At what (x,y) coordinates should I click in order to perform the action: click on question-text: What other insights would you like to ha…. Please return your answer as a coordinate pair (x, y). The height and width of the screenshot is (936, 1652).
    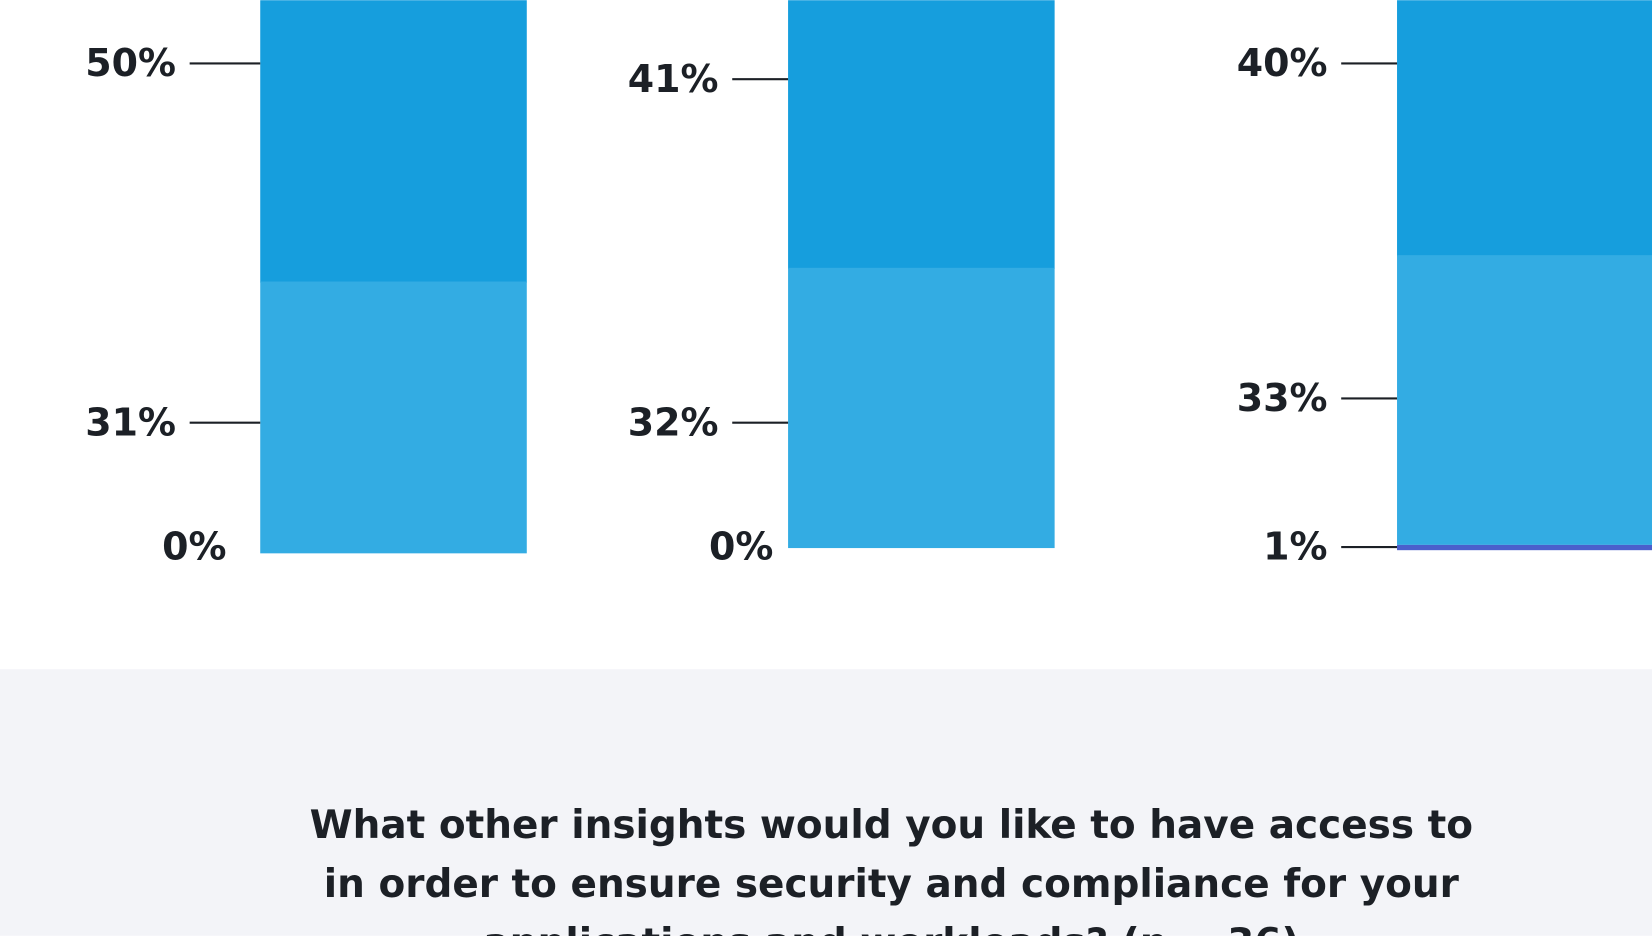
    Looking at the image, I should click on (891, 825).